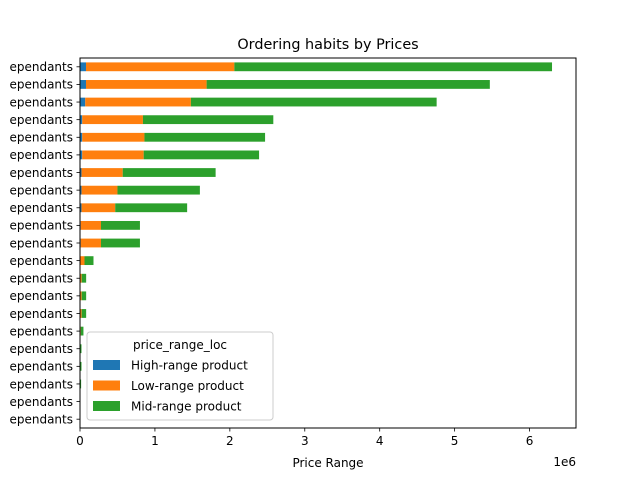  What do you see at coordinates (186, 407) in the screenshot?
I see `legend-label: Mid-range product` at bounding box center [186, 407].